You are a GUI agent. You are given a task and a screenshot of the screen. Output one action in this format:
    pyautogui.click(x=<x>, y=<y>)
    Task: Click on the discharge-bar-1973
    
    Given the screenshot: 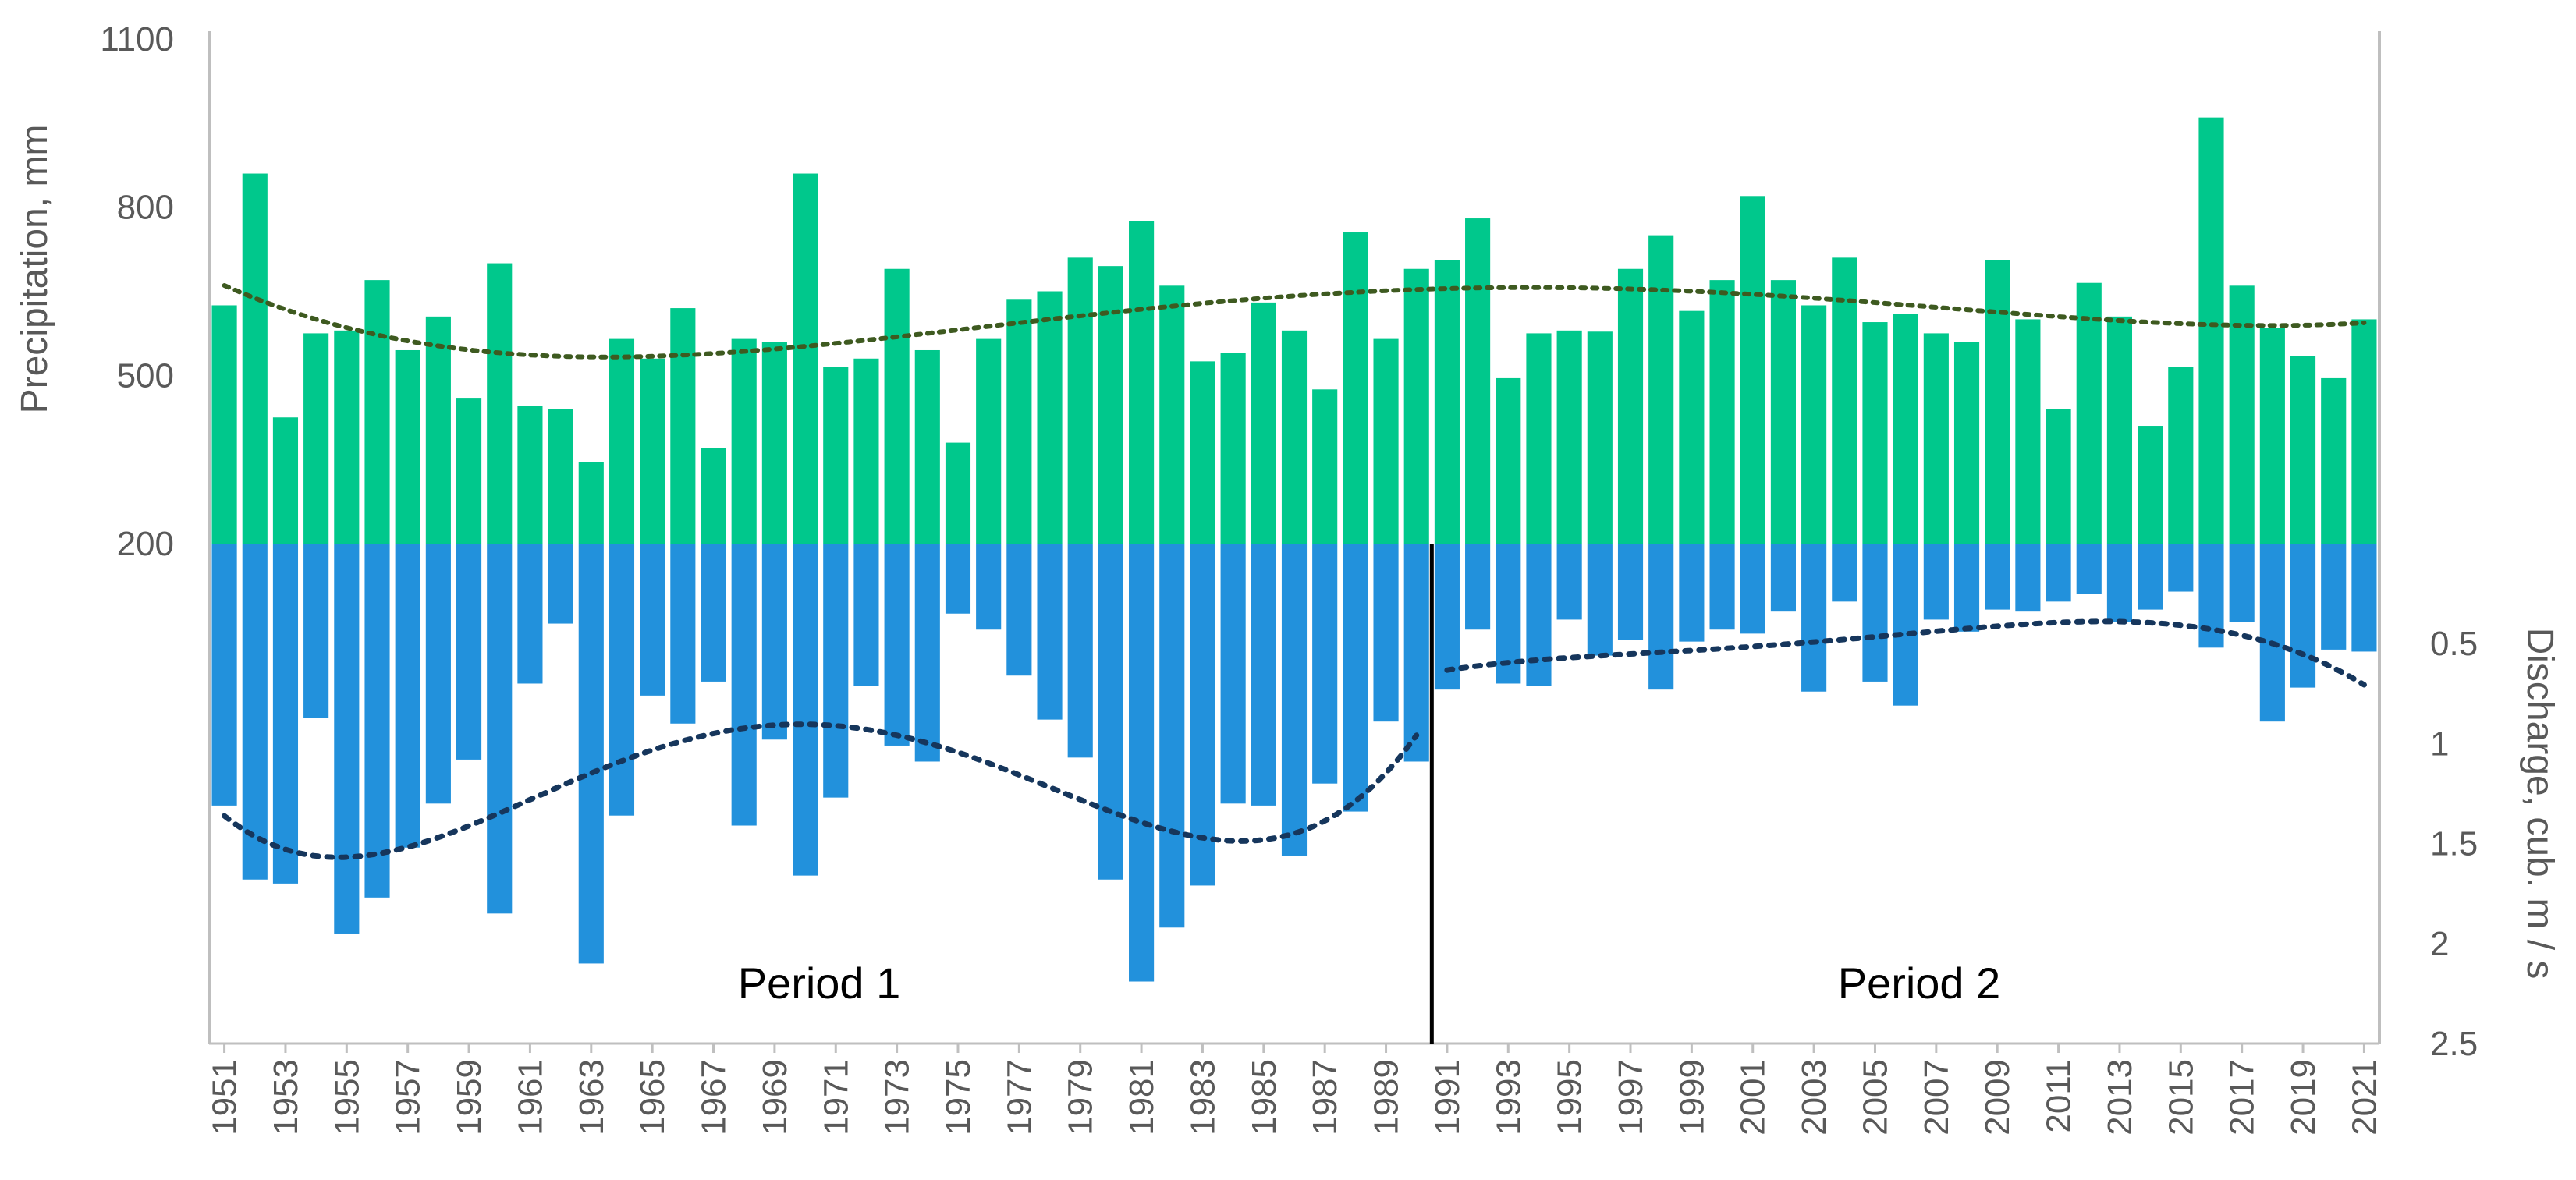 What is the action you would take?
    pyautogui.click(x=897, y=645)
    